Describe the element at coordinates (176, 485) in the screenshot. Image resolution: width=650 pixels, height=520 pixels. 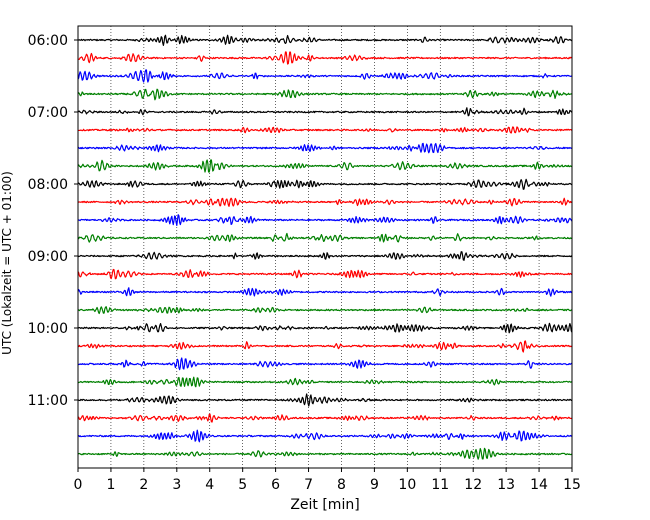
I see `x-tick-label: 3` at that location.